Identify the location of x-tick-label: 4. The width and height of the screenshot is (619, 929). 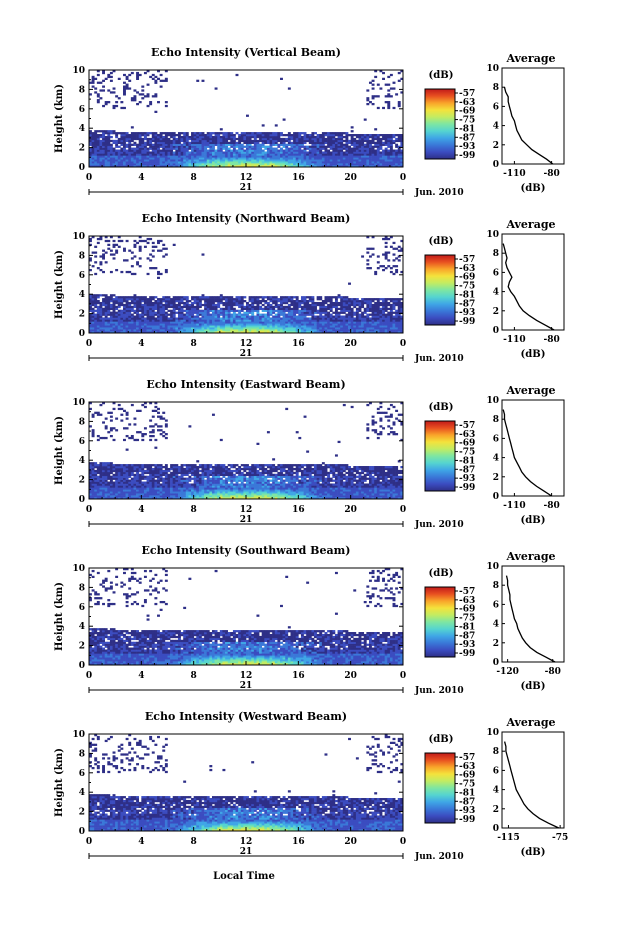
(141, 344).